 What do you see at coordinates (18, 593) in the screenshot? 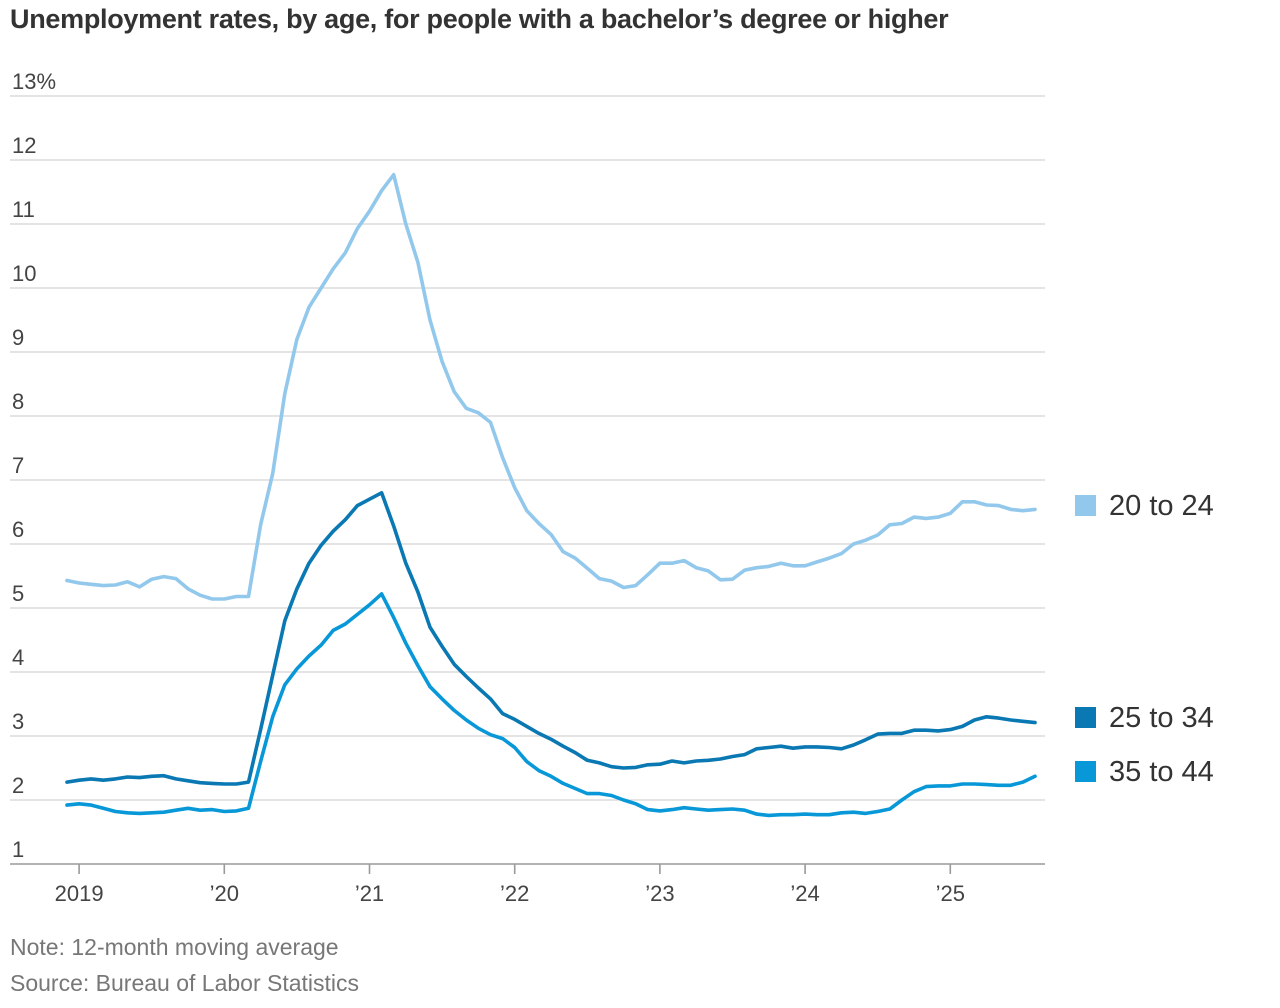
I see `y-tick-label: 5` at bounding box center [18, 593].